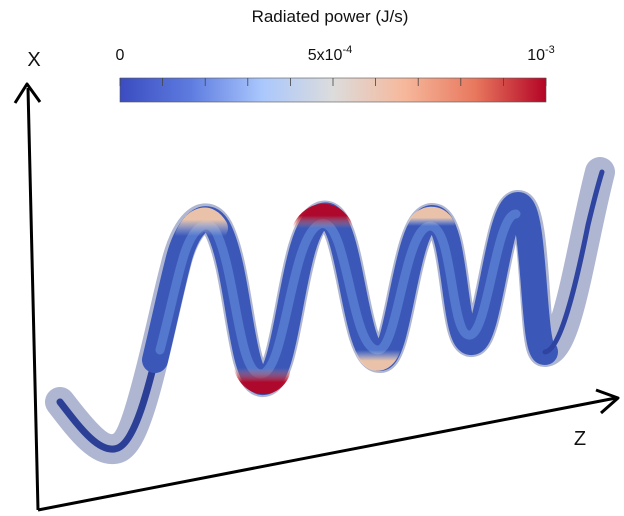  Describe the element at coordinates (33, 60) in the screenshot. I see `x-axis-label: X` at that location.